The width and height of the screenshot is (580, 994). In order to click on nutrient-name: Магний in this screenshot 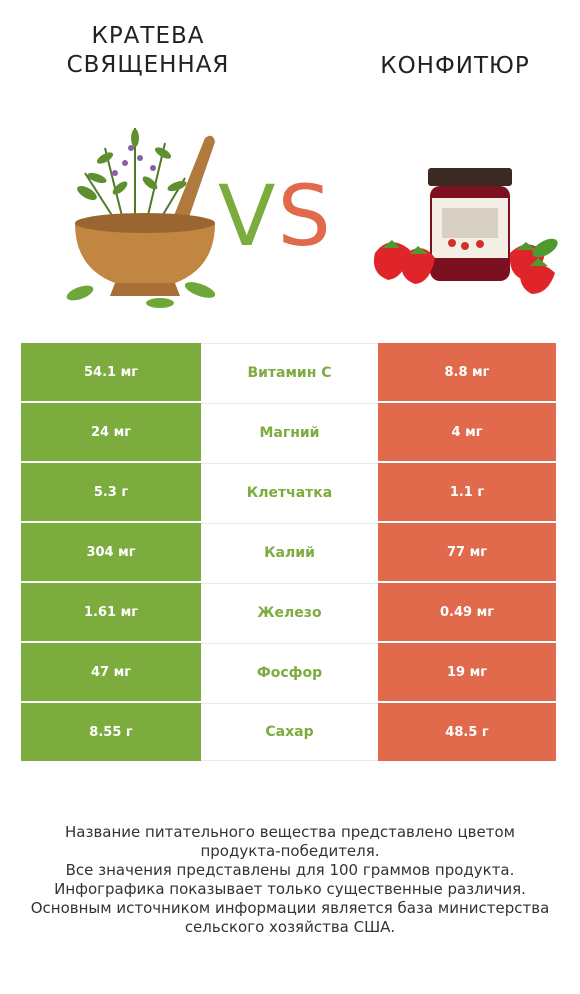, I will do `click(289, 432)`.